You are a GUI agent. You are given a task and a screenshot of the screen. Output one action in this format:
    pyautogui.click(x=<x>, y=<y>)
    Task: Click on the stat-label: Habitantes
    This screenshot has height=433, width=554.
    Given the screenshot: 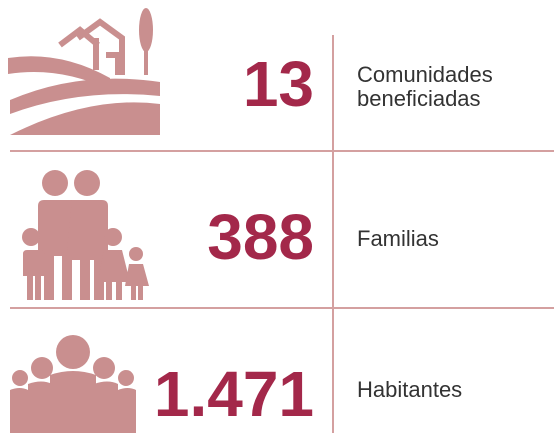 What is the action you would take?
    pyautogui.click(x=409, y=389)
    